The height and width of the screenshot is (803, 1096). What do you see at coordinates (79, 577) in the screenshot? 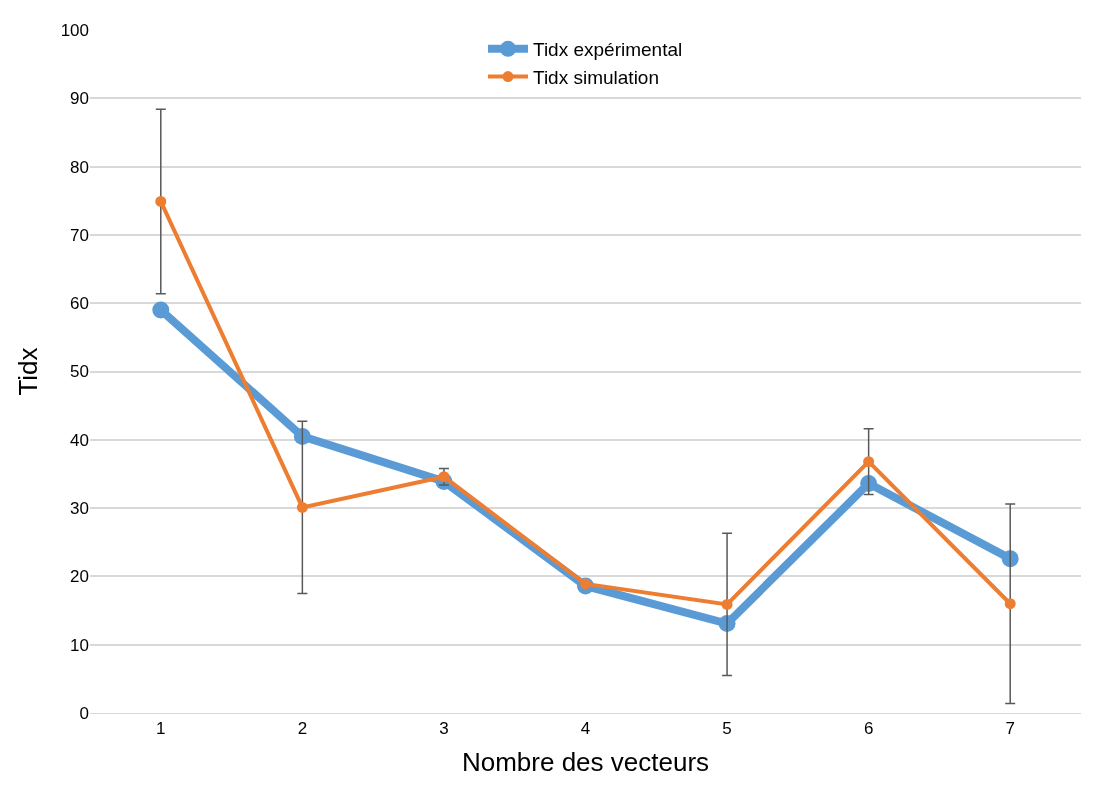
I see `y-tick-label: 20` at bounding box center [79, 577].